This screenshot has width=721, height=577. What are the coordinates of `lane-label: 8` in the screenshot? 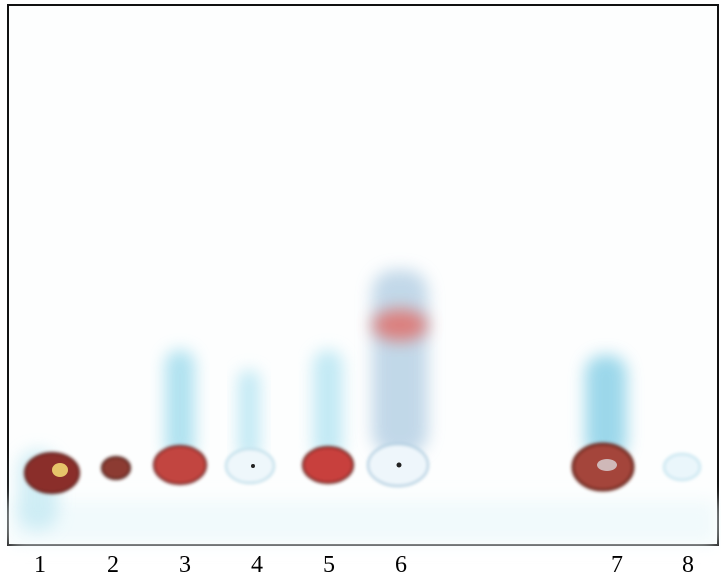 It's located at (688, 564).